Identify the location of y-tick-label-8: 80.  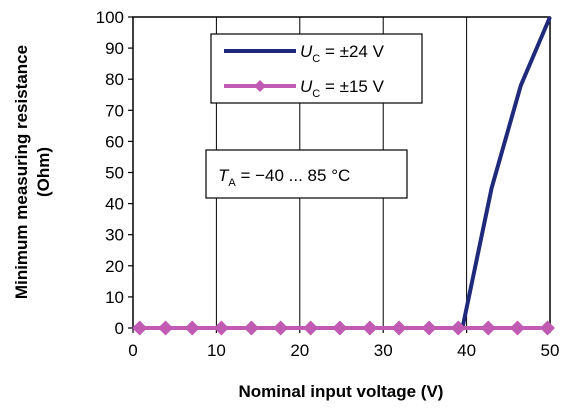
(114, 79).